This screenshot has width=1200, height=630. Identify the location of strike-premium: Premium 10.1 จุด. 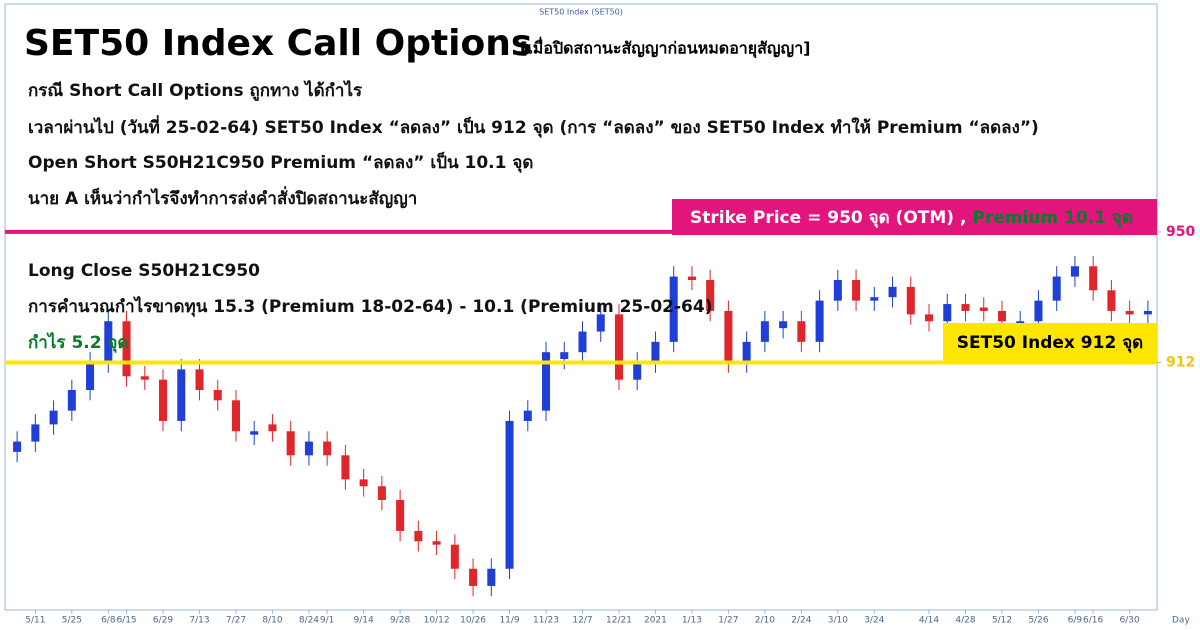
(1052, 218).